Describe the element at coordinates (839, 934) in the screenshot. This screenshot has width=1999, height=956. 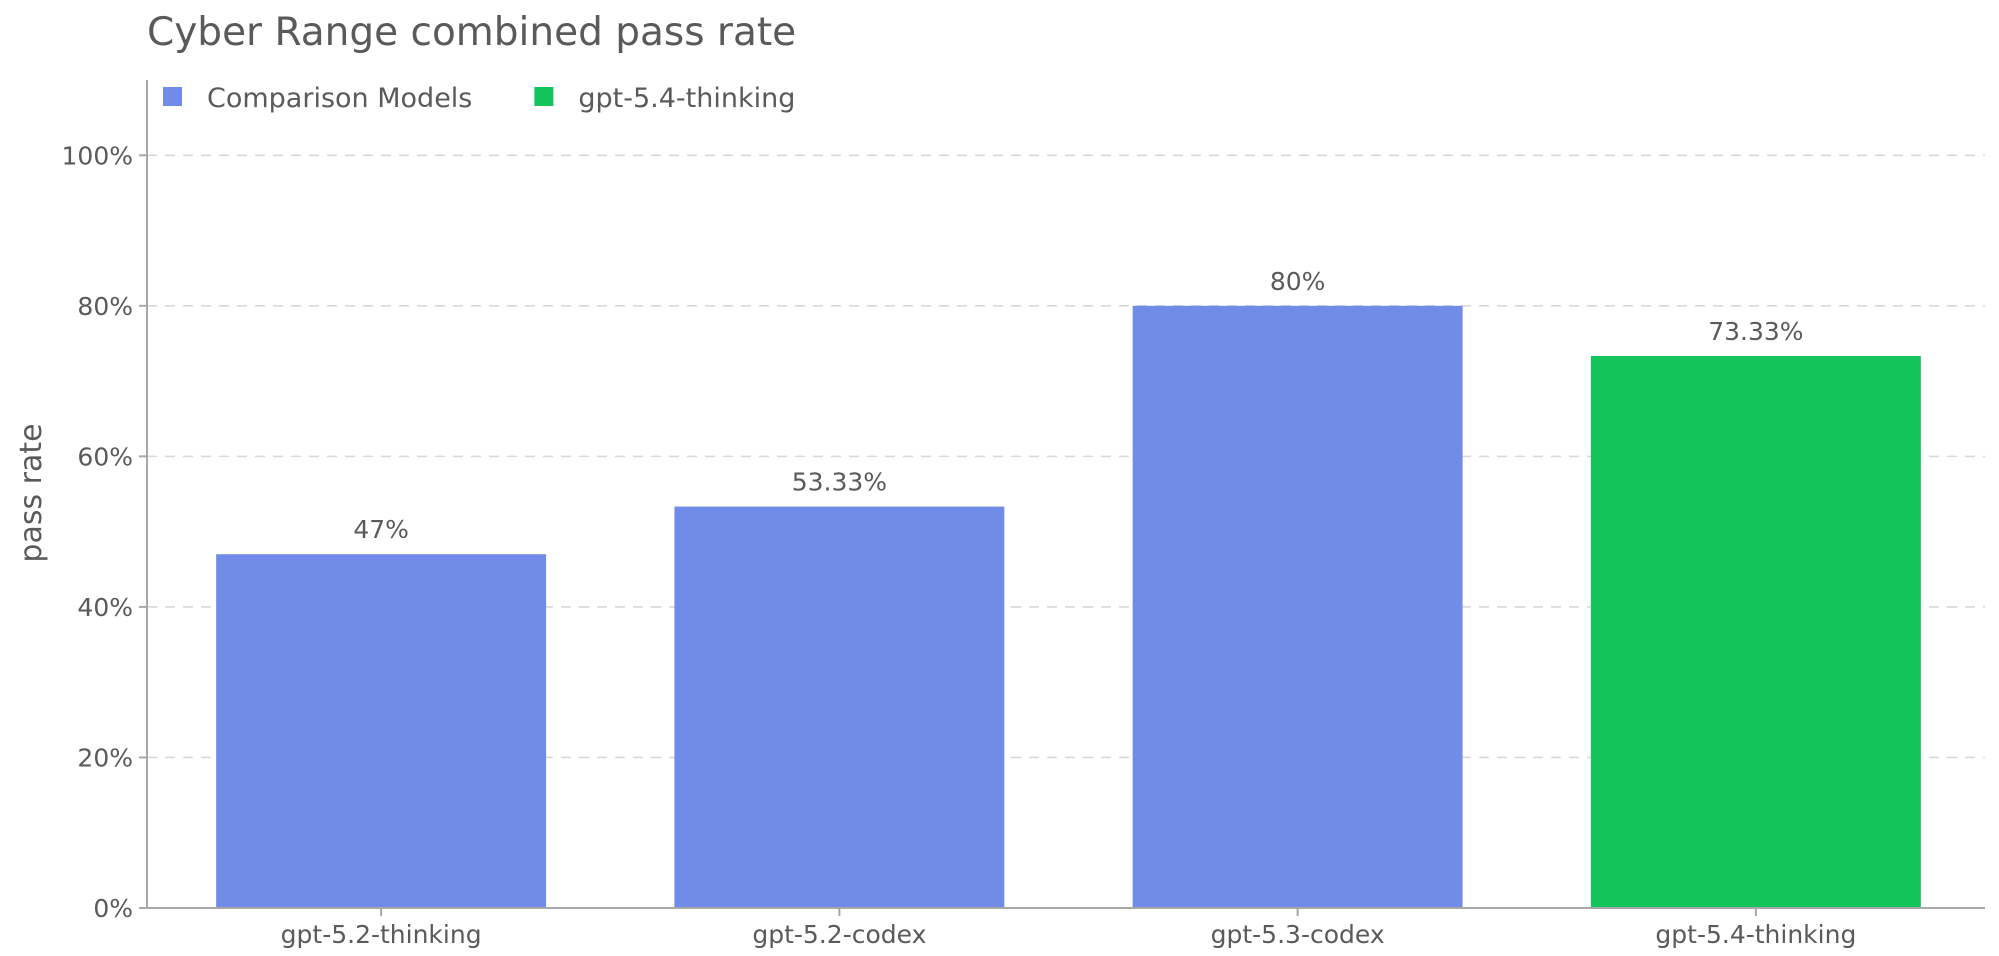
I see `x-tick-label: gpt-5.2-codex` at that location.